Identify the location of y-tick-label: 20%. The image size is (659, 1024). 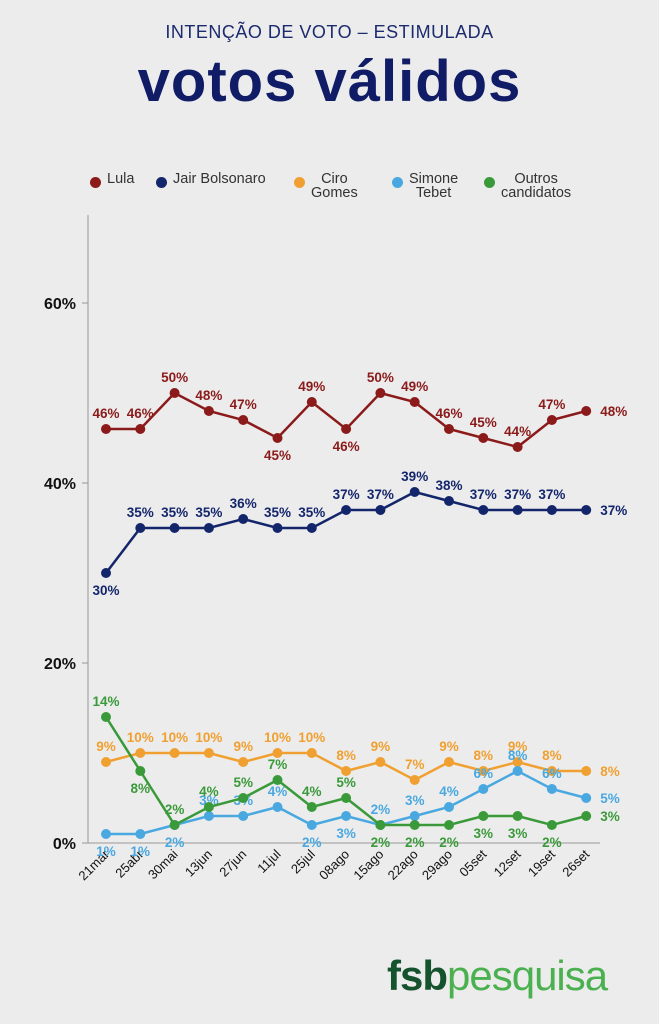
(60, 664).